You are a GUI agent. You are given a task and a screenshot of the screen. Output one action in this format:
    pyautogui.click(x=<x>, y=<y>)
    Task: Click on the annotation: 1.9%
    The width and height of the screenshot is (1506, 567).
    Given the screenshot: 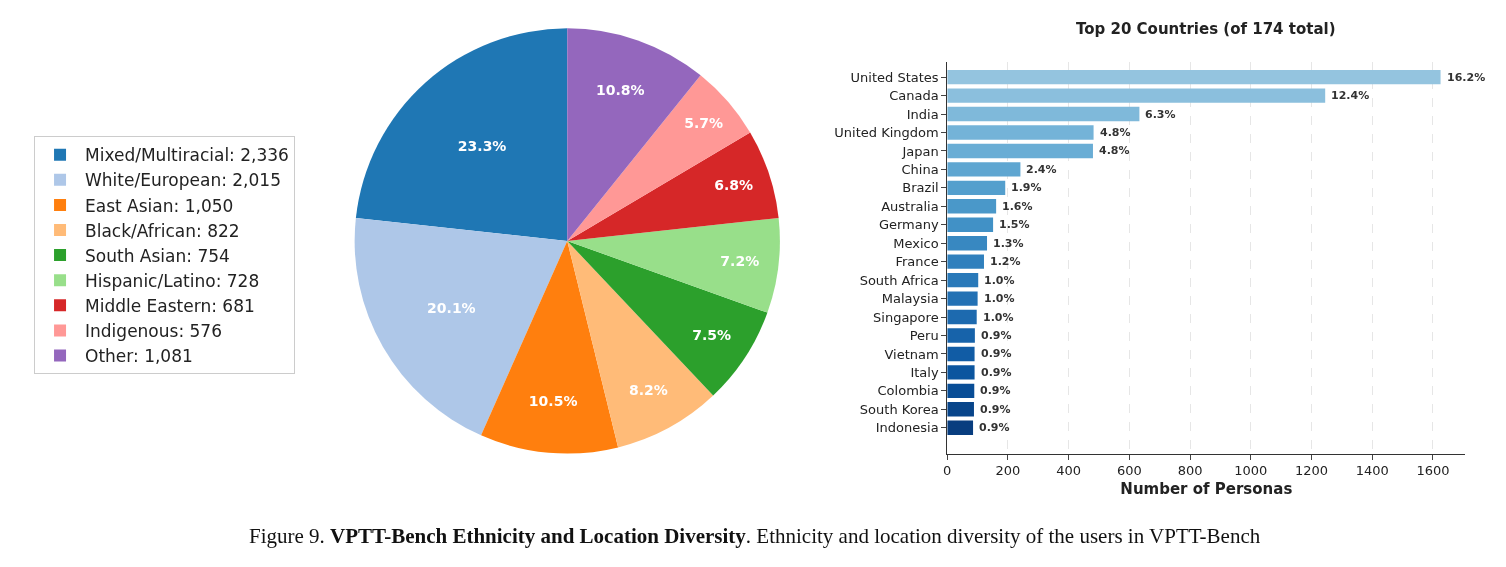 What is the action you would take?
    pyautogui.click(x=1026, y=187)
    